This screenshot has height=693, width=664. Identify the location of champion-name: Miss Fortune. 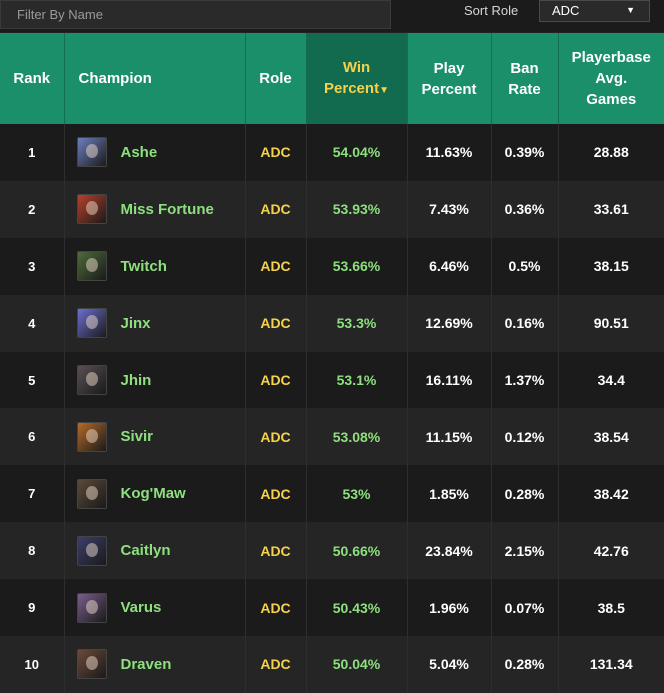
(167, 209).